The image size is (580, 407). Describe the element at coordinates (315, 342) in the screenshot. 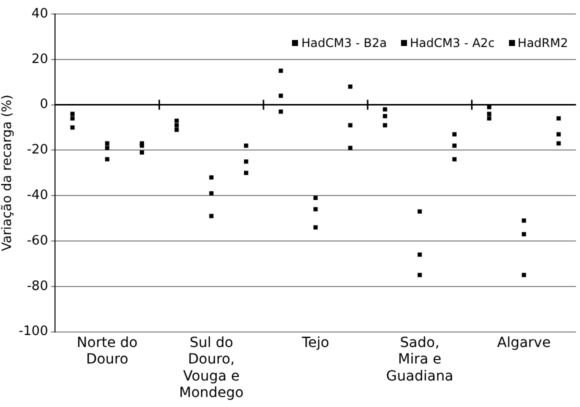

I see `x-tick-label: Tejo` at that location.